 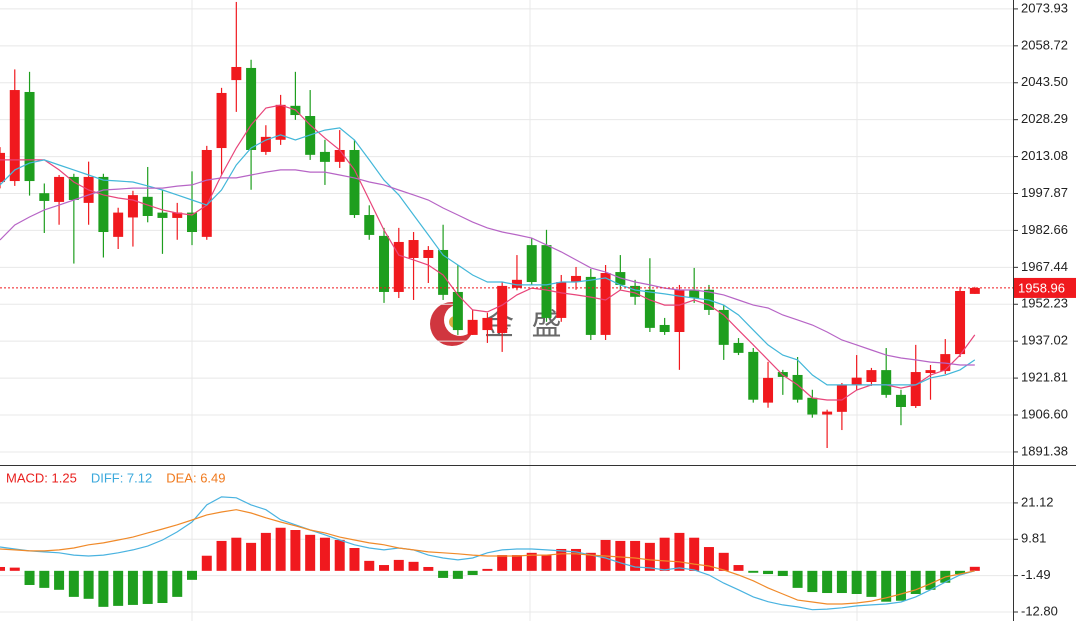 I want to click on macd-line, so click(x=487, y=557).